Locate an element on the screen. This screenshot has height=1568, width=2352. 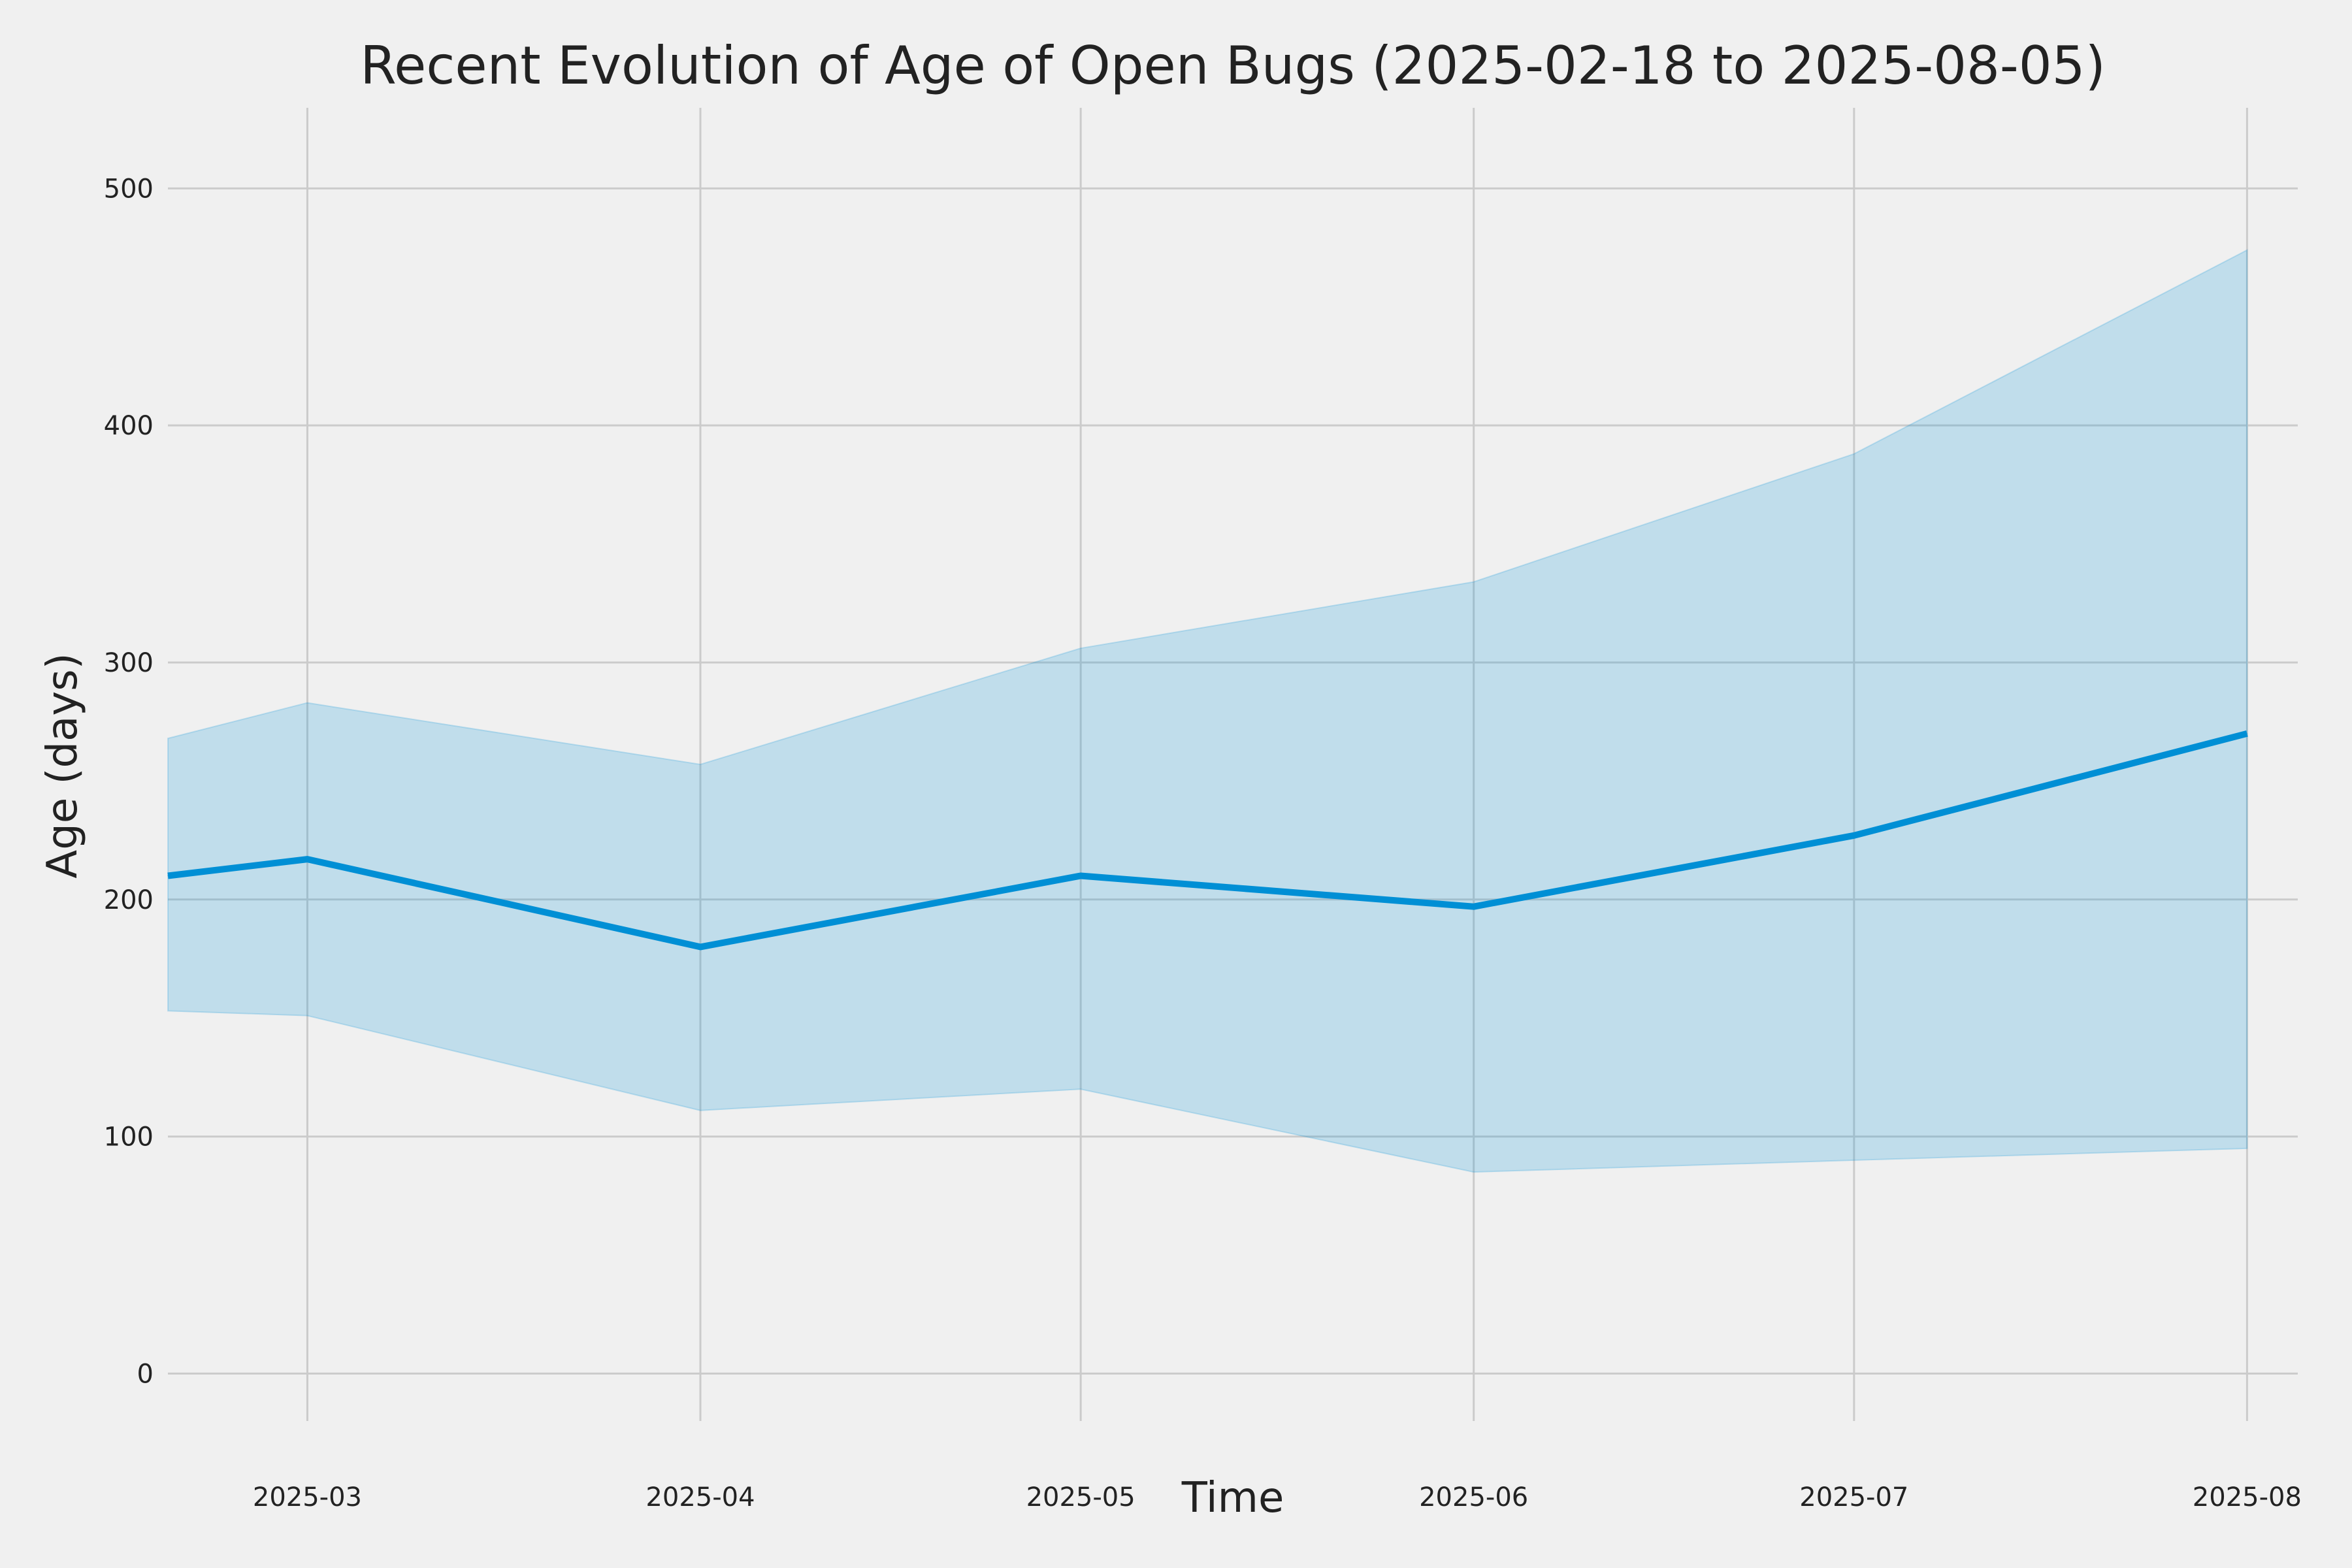
x-tick-label: 2025-04 is located at coordinates (700, 1497).